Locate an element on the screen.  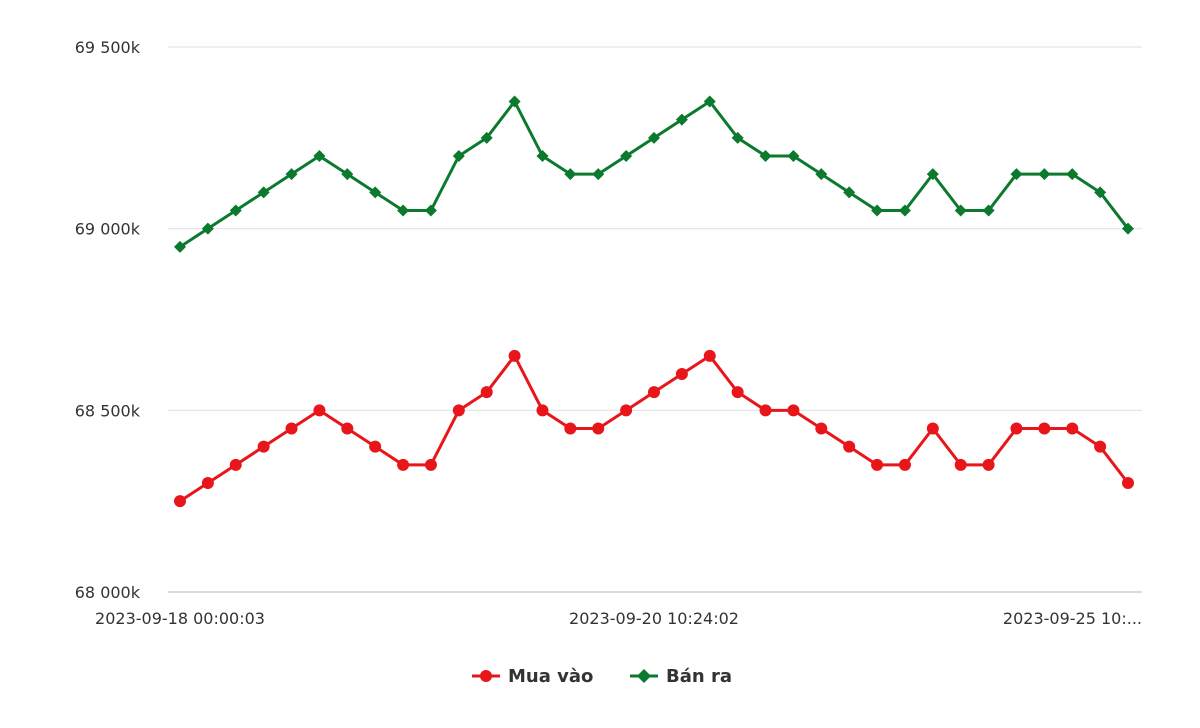
x-tick-label: 2023-09-20 10:24:02 is located at coordinates (654, 618).